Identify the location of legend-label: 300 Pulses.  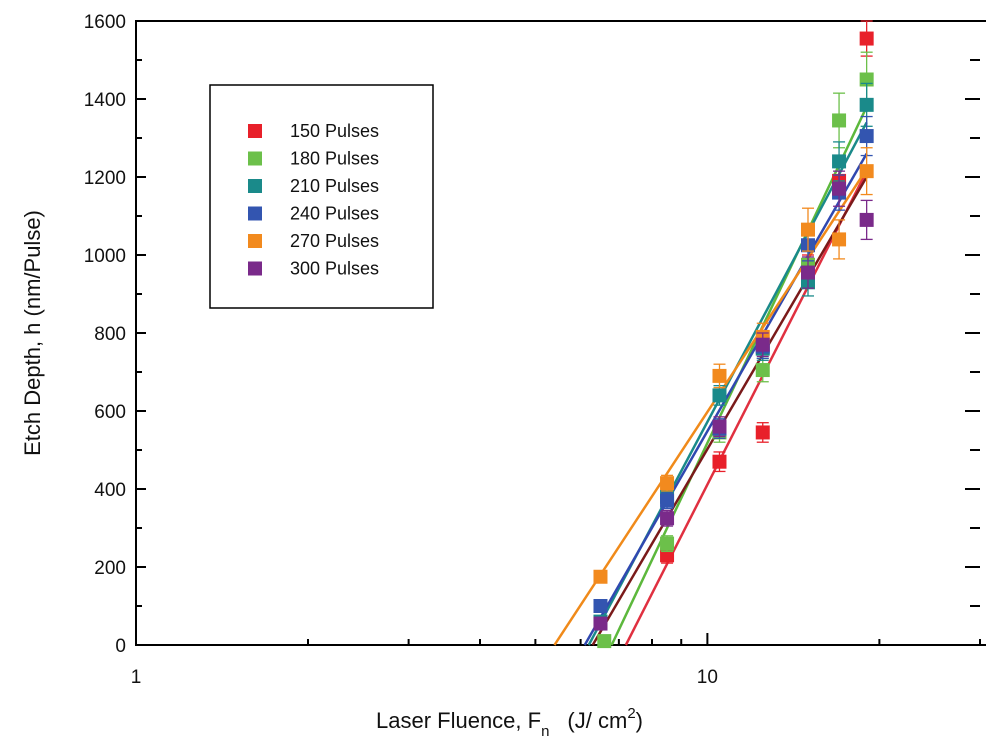
(334, 269).